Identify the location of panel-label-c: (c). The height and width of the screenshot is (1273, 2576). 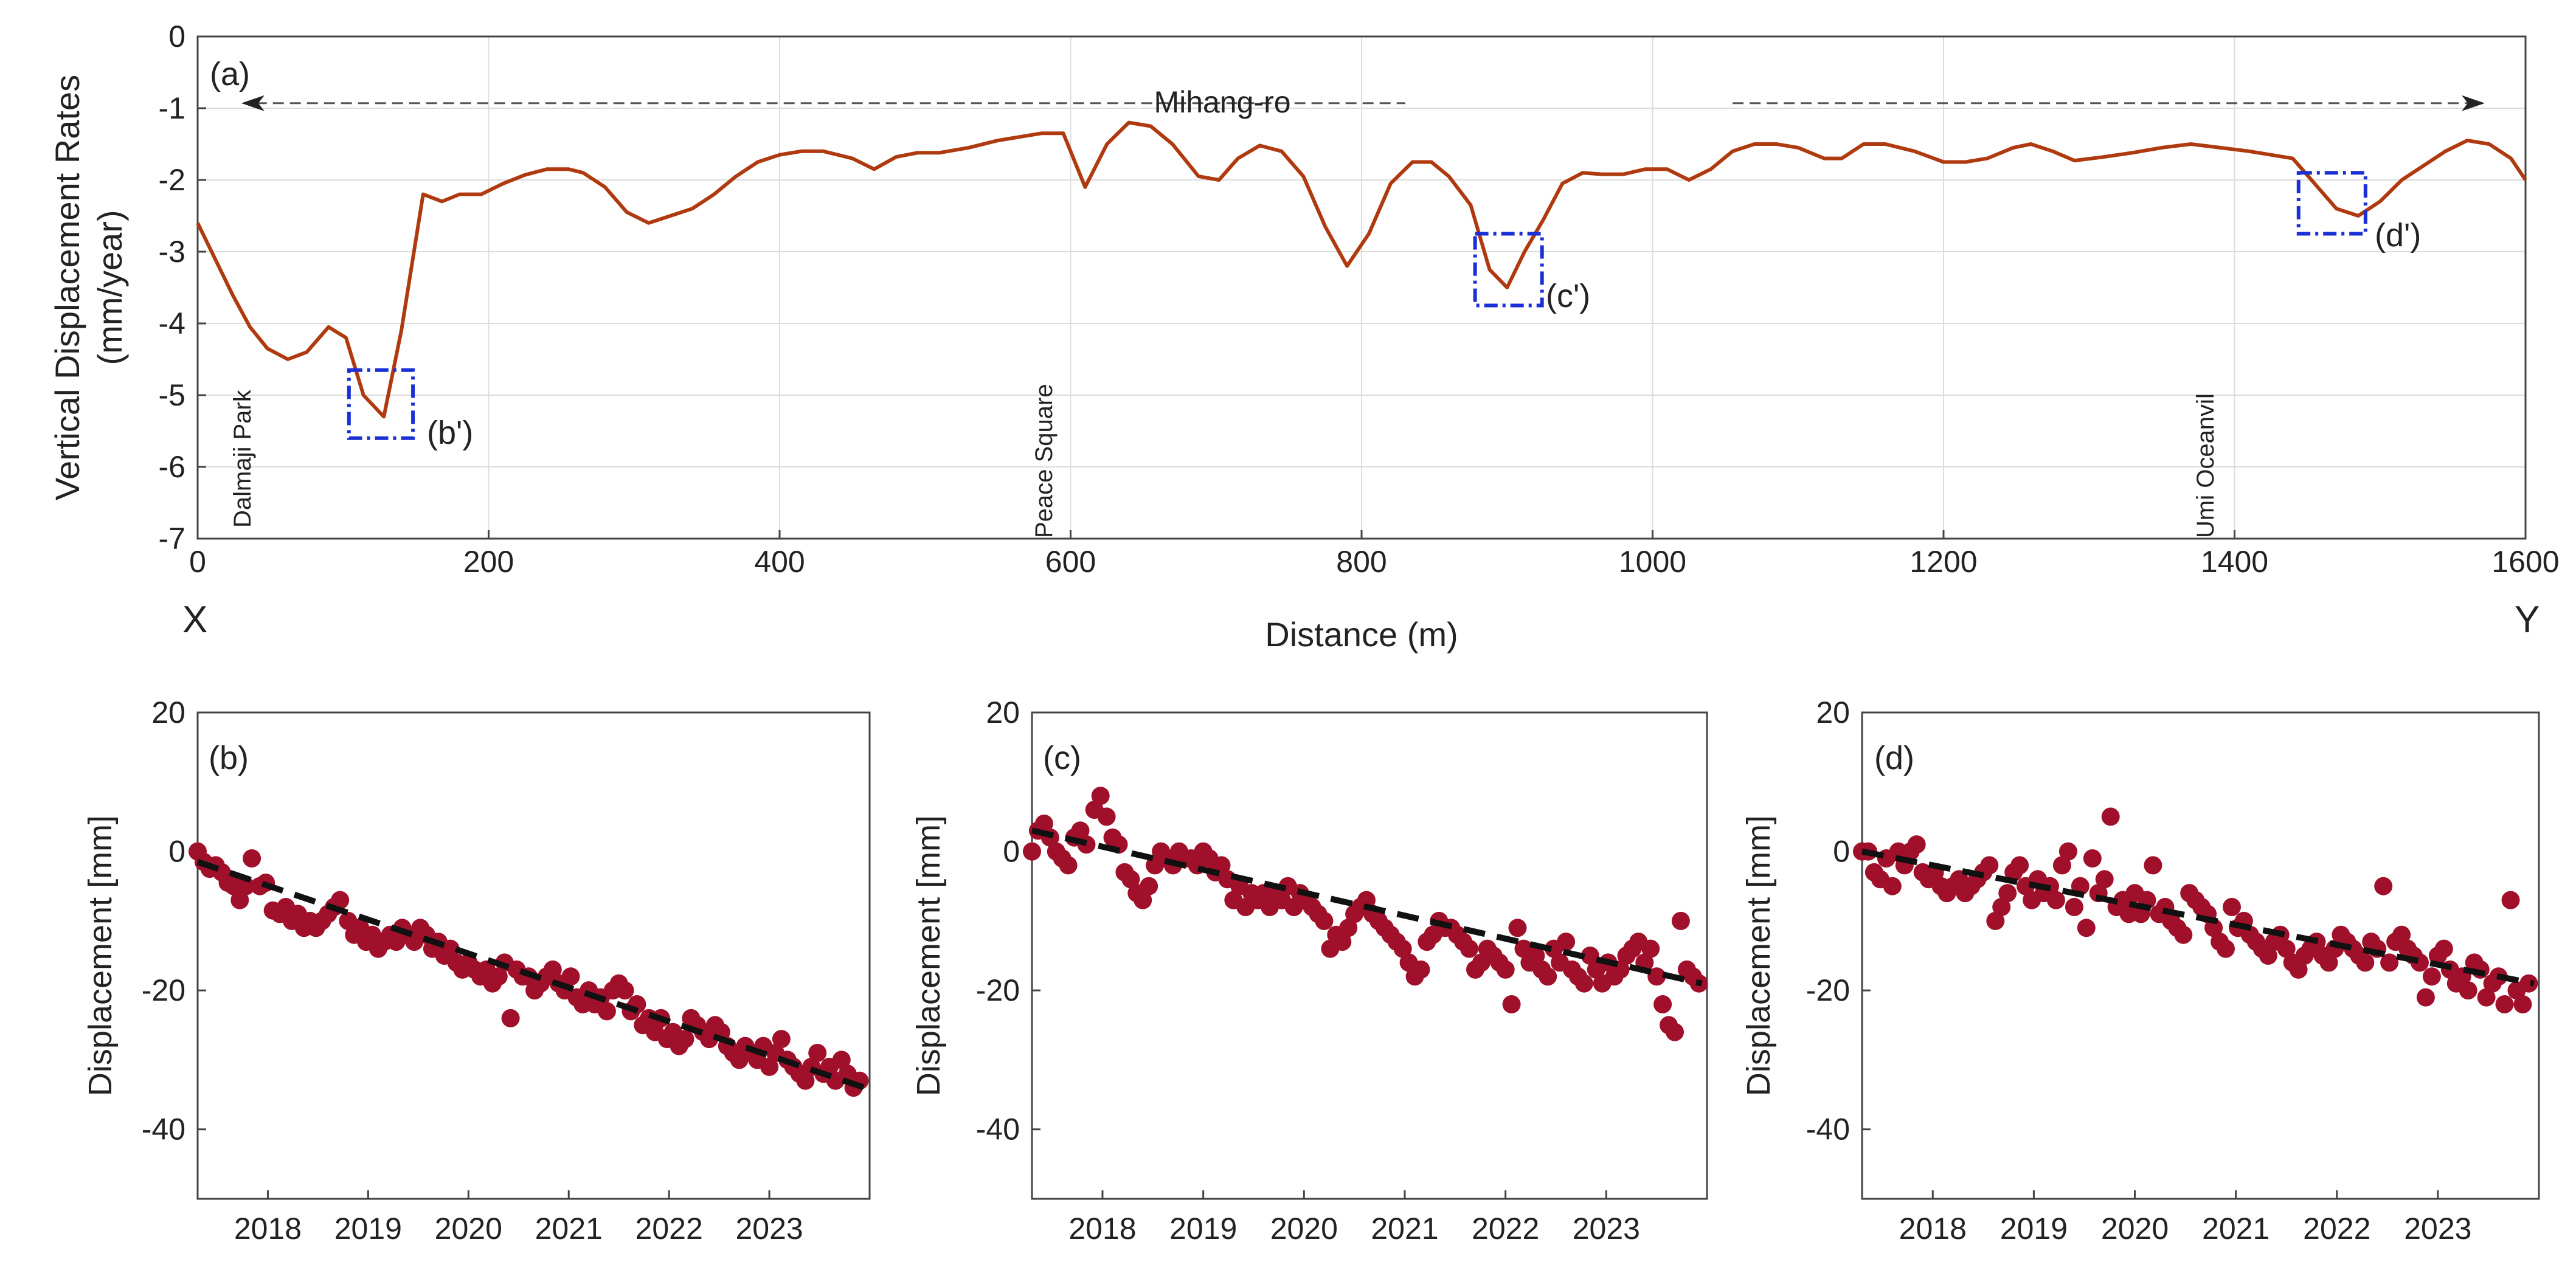
(1062, 758).